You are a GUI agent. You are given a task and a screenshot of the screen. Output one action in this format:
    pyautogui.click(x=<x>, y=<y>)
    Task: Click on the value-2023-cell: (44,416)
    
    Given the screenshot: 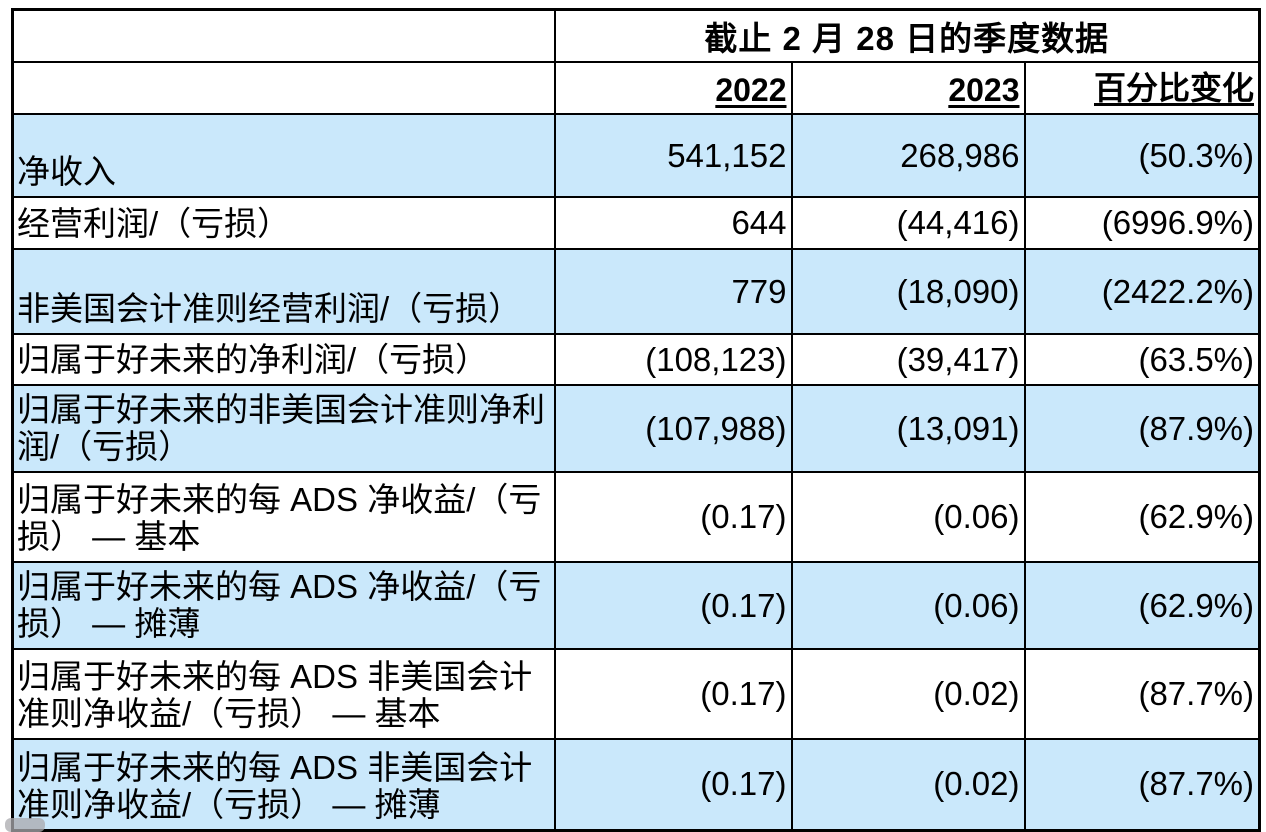 What is the action you would take?
    pyautogui.click(x=908, y=223)
    